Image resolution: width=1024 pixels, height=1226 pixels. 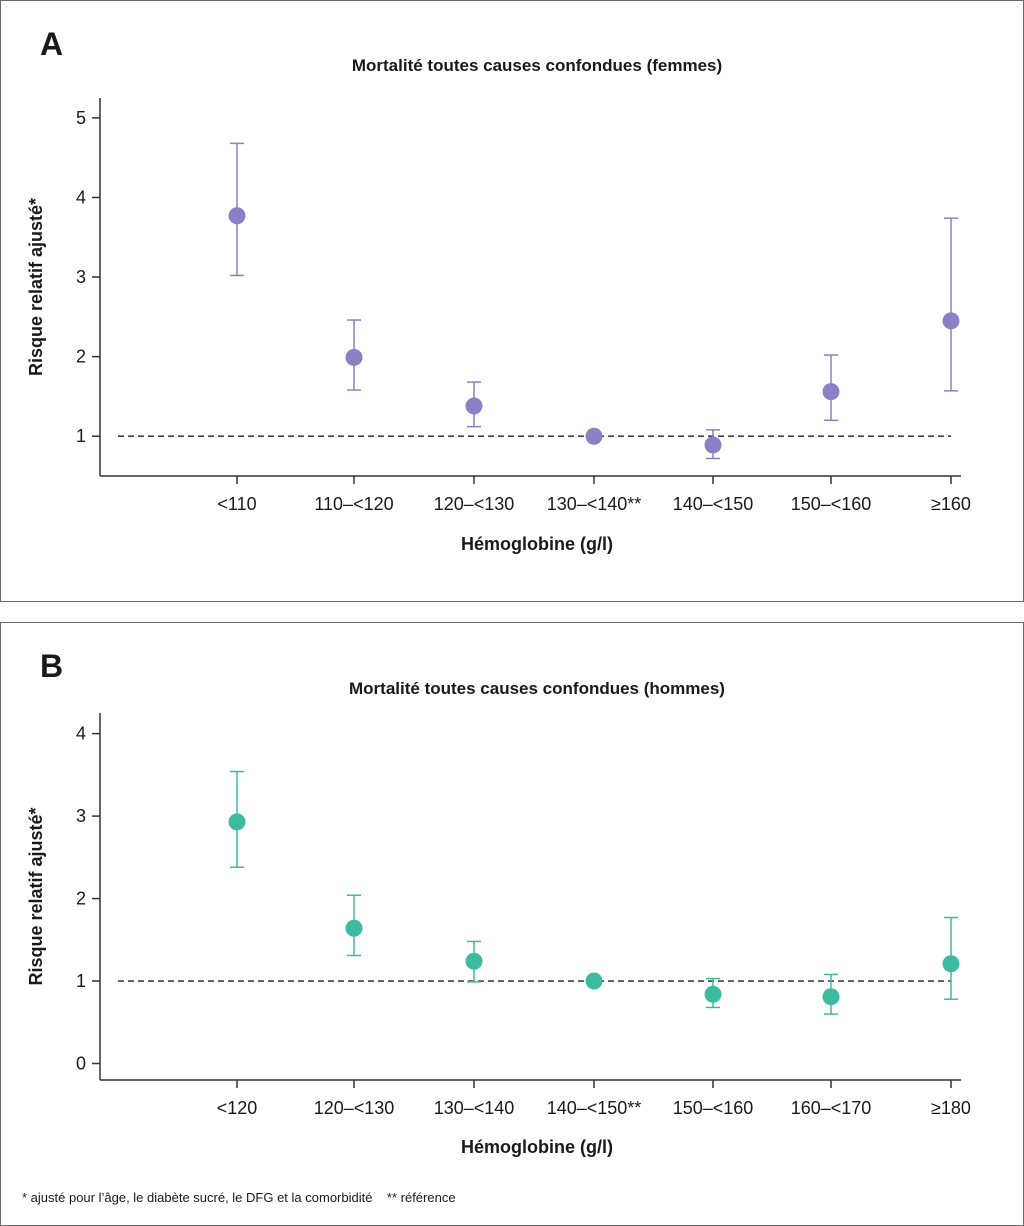 What do you see at coordinates (237, 1108) in the screenshot?
I see `panel-b-x-tick-label: <120` at bounding box center [237, 1108].